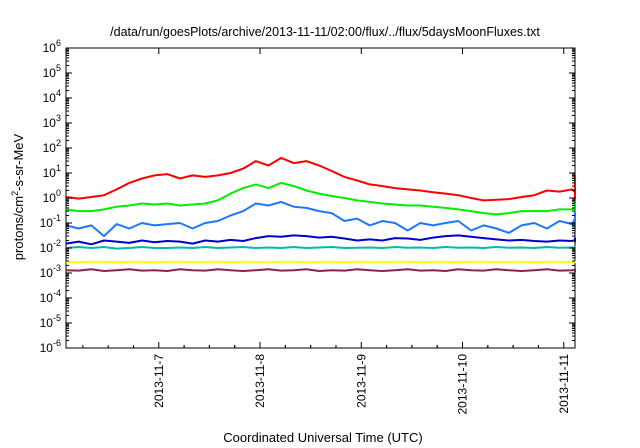  What do you see at coordinates (52, 121) in the screenshot?
I see `y-tick-label: 10³` at bounding box center [52, 121].